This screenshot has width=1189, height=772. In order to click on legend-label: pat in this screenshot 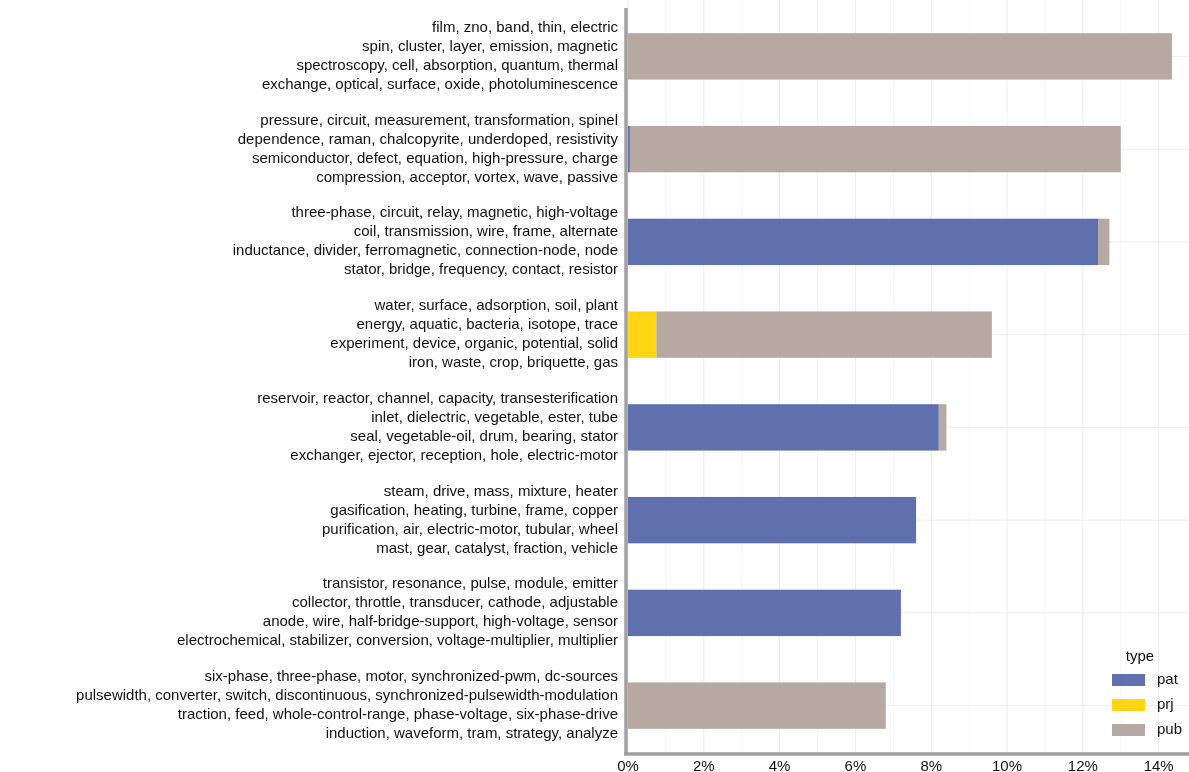, I will do `click(1168, 678)`.